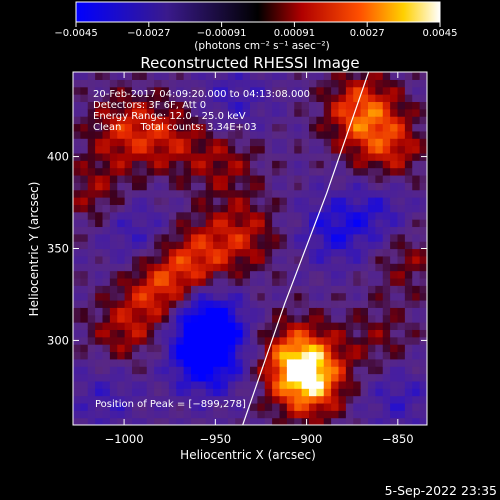 The width and height of the screenshot is (500, 500). Describe the element at coordinates (175, 127) in the screenshot. I see `info-clean-counts: Clean Total counts: 3.34E+03` at that location.